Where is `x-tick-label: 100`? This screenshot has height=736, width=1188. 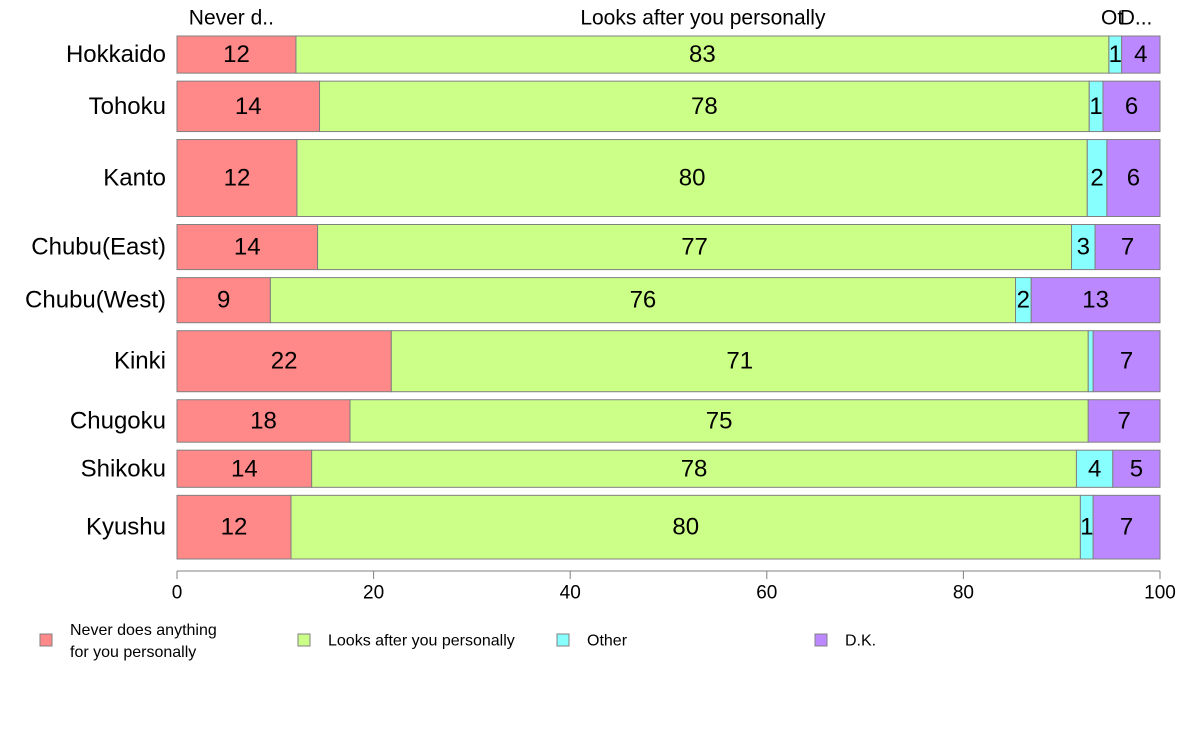 x-tick-label: 100 is located at coordinates (1160, 593).